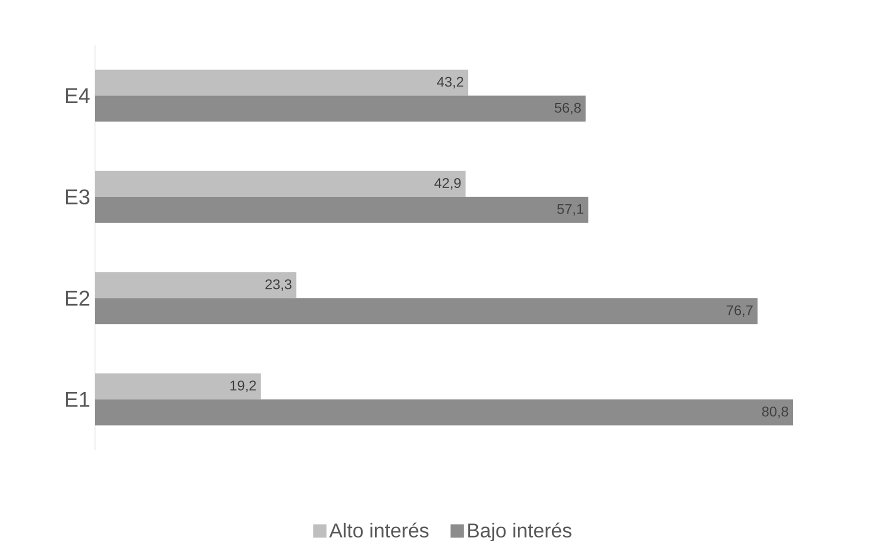 The image size is (885, 541). Describe the element at coordinates (78, 399) in the screenshot. I see `y-tick-label: E1` at that location.